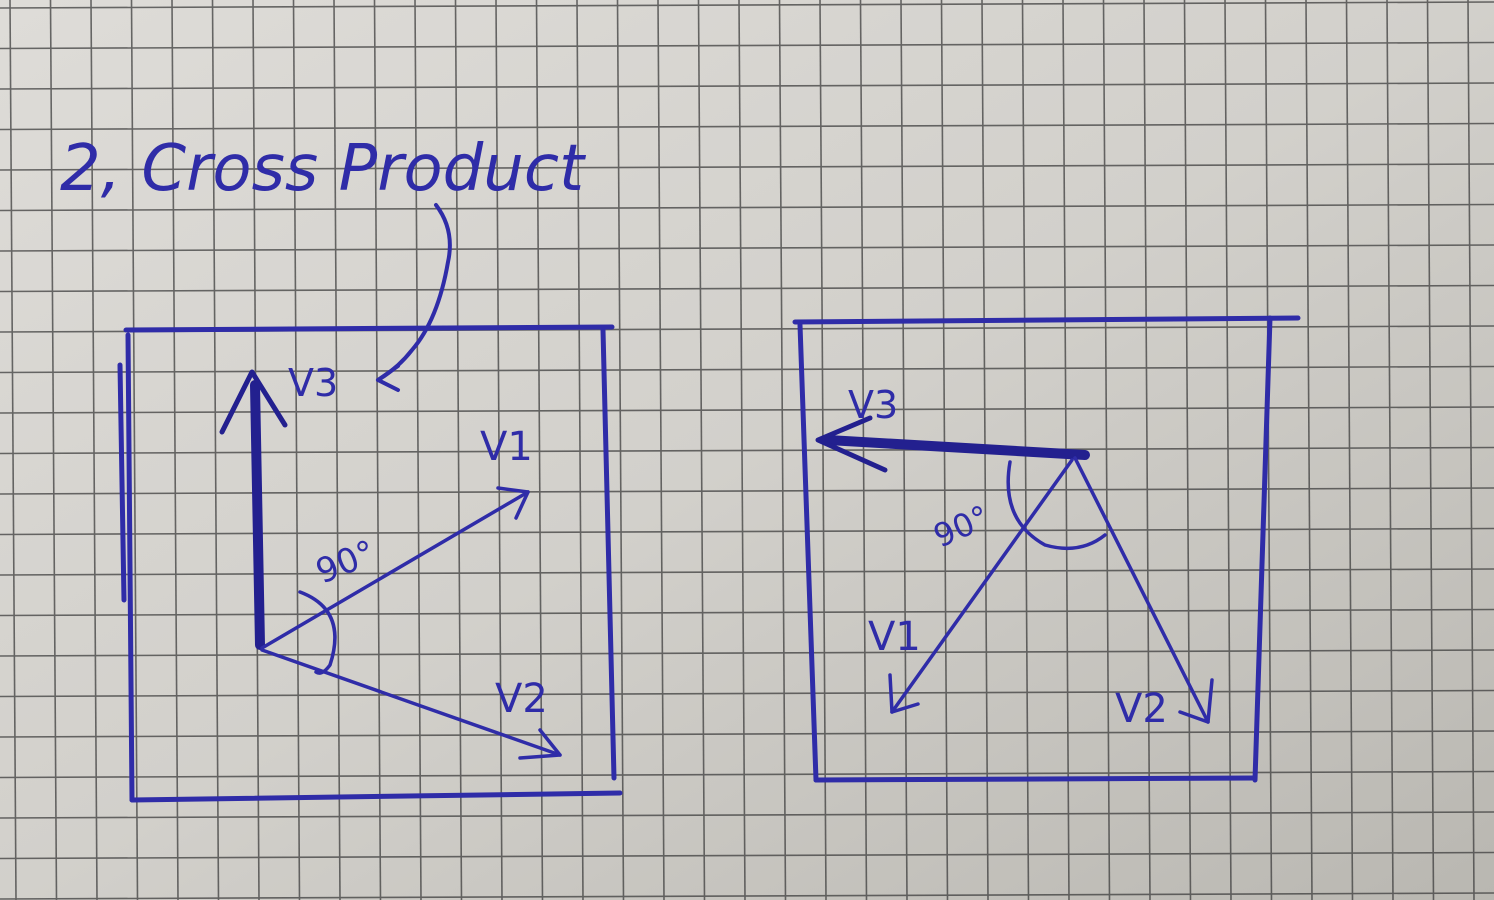 Image resolution: width=1494 pixels, height=900 pixels. What do you see at coordinates (873, 405) in the screenshot?
I see `right-v3-label: V3` at bounding box center [873, 405].